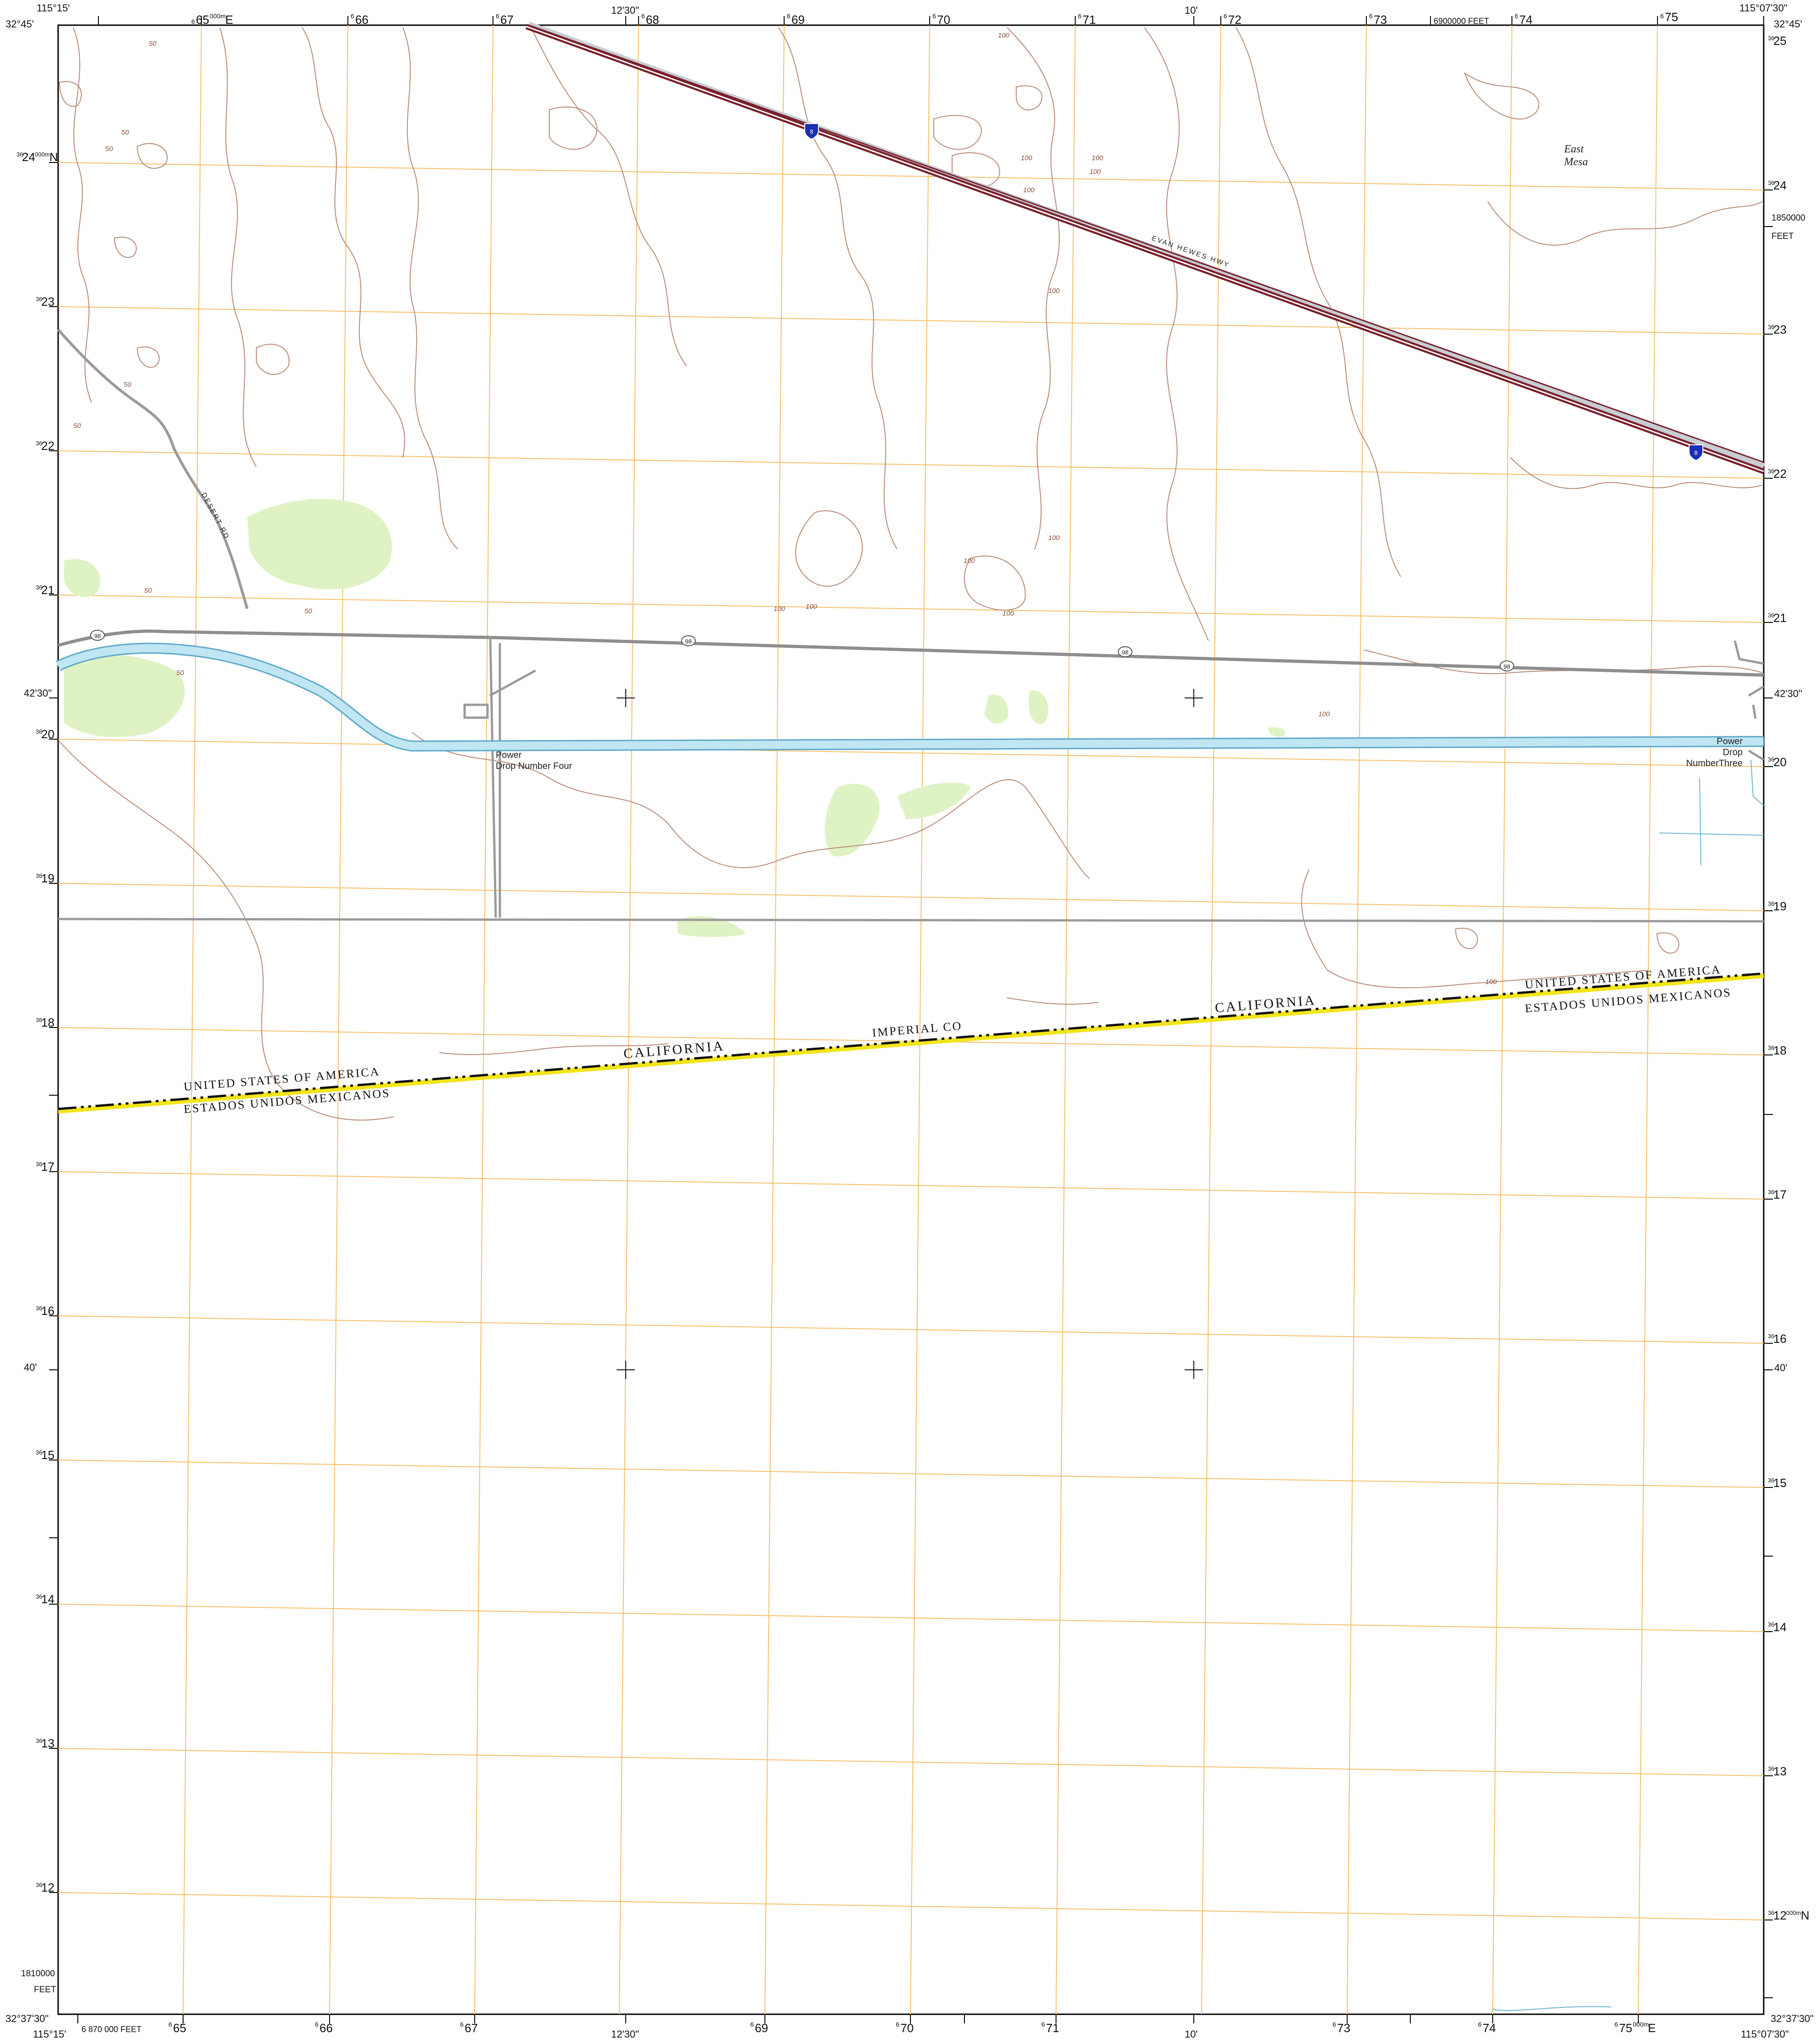 This screenshot has width=1820, height=2044. I want to click on power-drop-four-label-line2: Drop Number Four, so click(534, 766).